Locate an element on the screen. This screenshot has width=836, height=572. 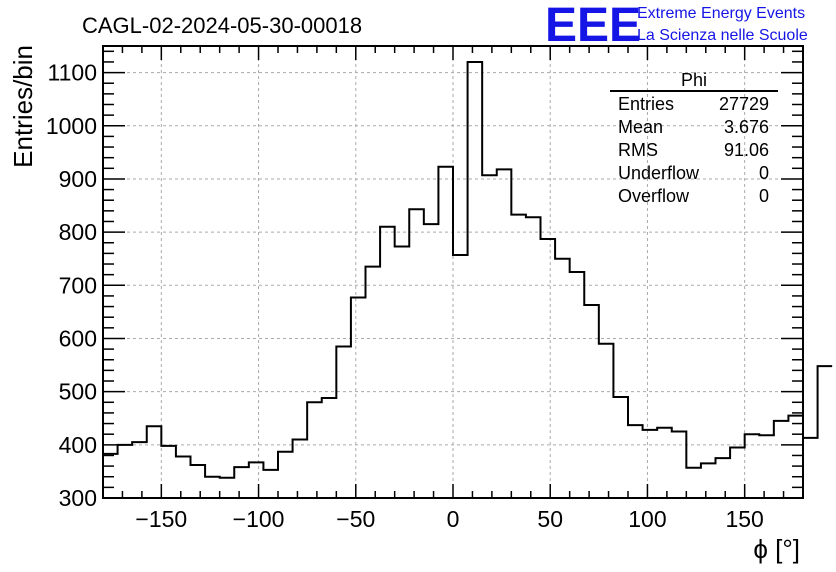
stats-label: Underflow is located at coordinates (659, 173).